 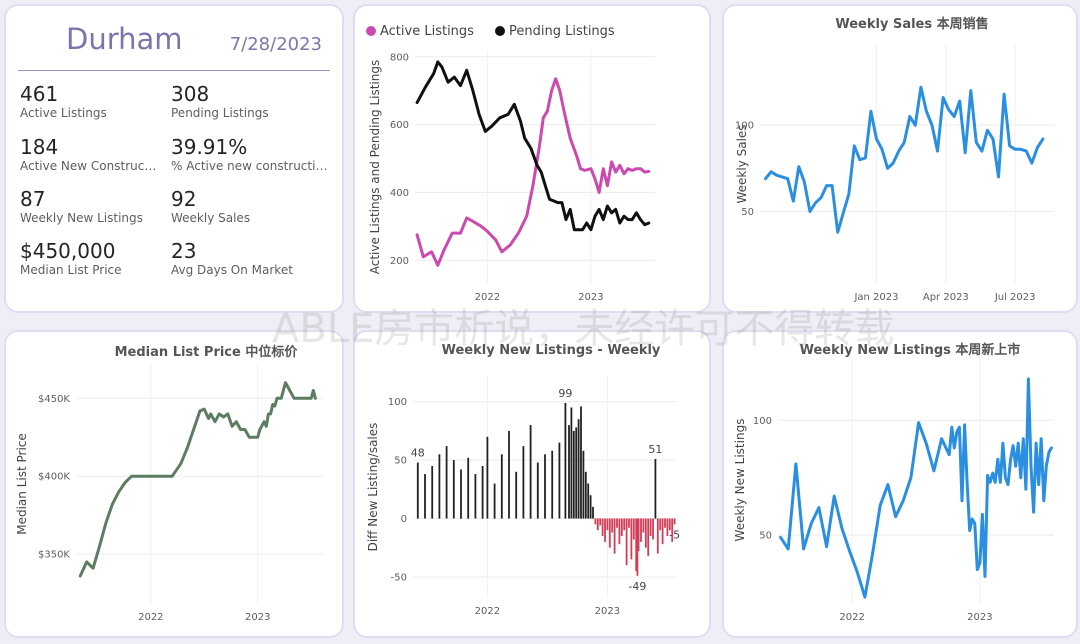 What do you see at coordinates (22, 484) in the screenshot?
I see `y-axis-label: Median List Price` at bounding box center [22, 484].